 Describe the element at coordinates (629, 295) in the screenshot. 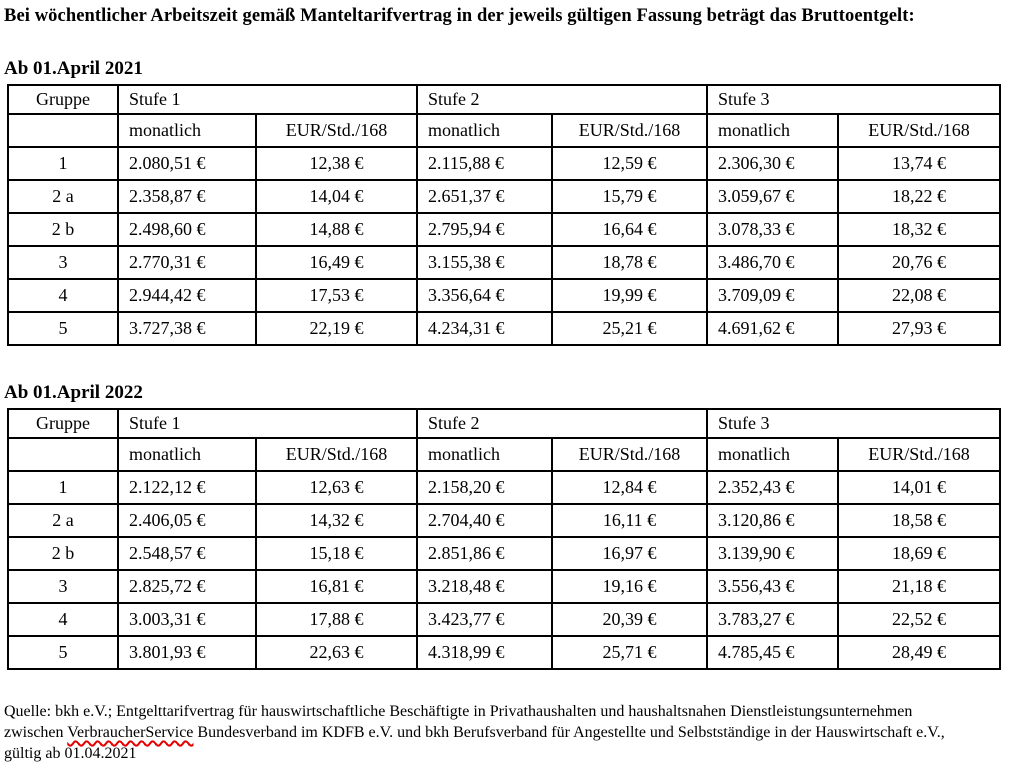

I see `value-cell: 19,99 €` at that location.